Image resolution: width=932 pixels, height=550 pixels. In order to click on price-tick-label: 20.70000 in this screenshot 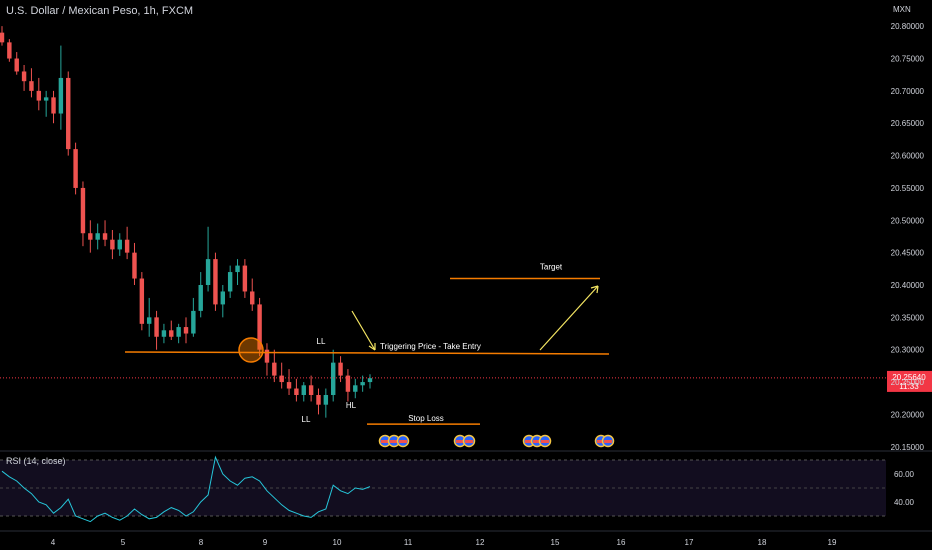, I will do `click(908, 91)`.